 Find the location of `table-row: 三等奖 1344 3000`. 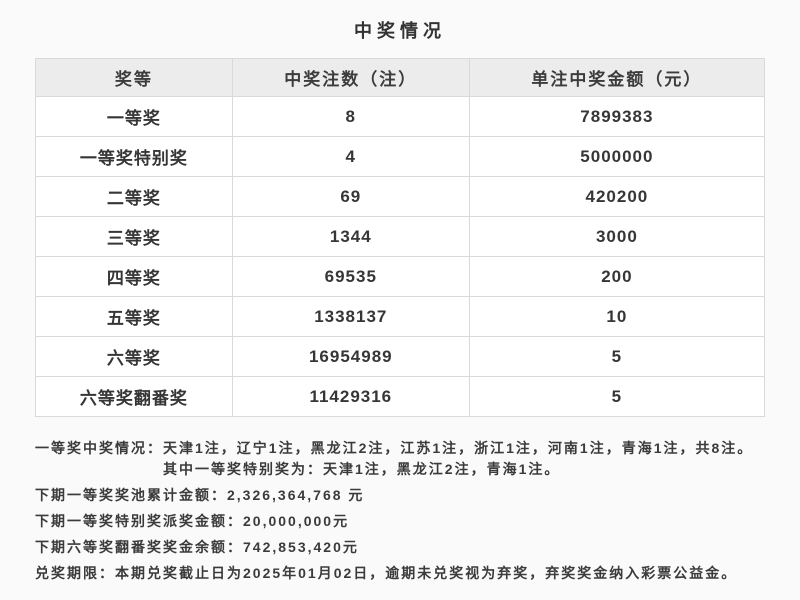

table-row: 三等奖 1344 3000 is located at coordinates (400, 236).